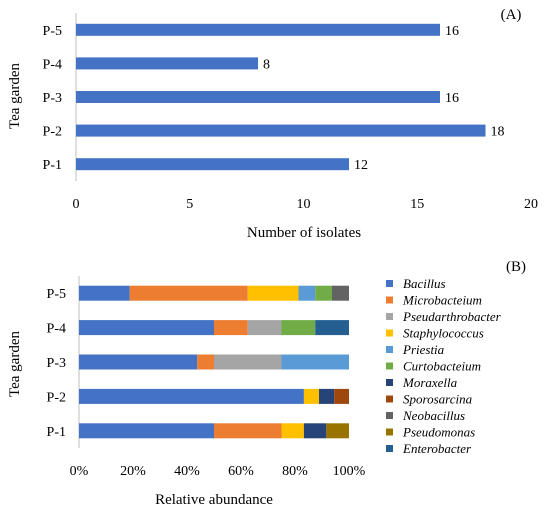  What do you see at coordinates (52, 132) in the screenshot?
I see `panel-a-y-tick-label: P-2` at bounding box center [52, 132].